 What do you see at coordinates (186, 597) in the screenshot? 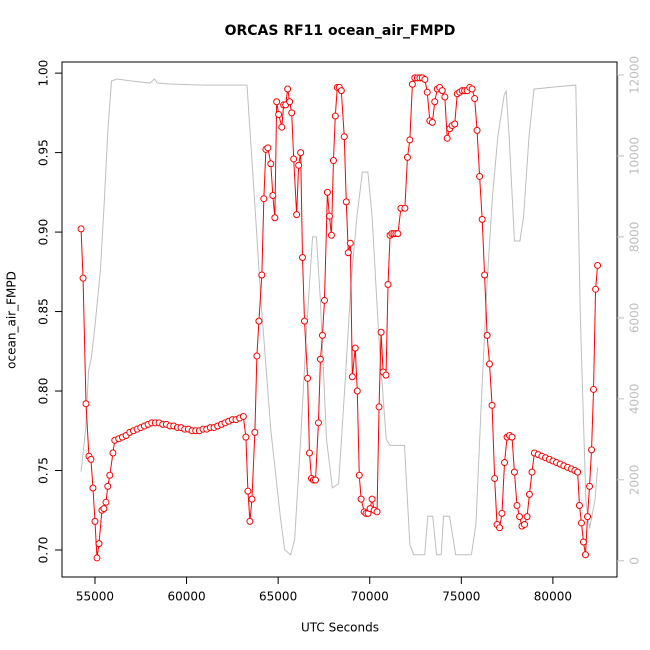
I see `x-tick-label: 60000` at bounding box center [186, 597].